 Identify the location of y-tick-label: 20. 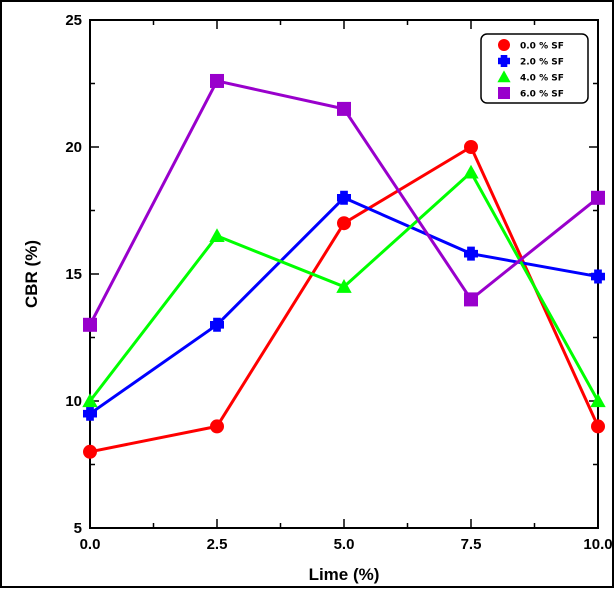
(73, 147).